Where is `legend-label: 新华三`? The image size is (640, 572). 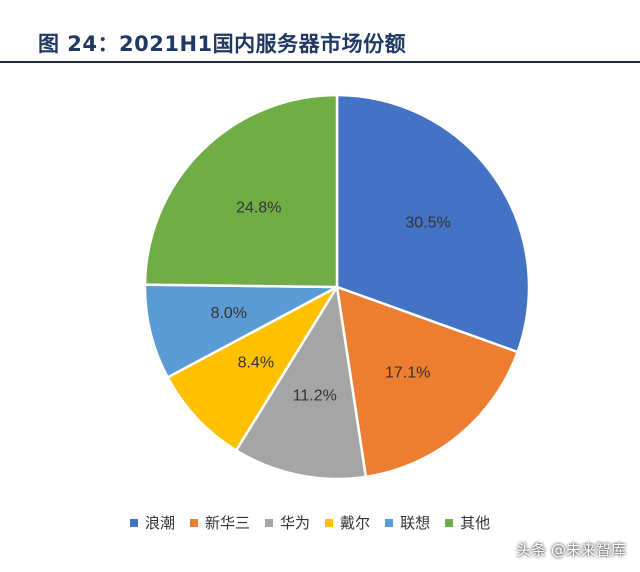 legend-label: 新华三 is located at coordinates (228, 523).